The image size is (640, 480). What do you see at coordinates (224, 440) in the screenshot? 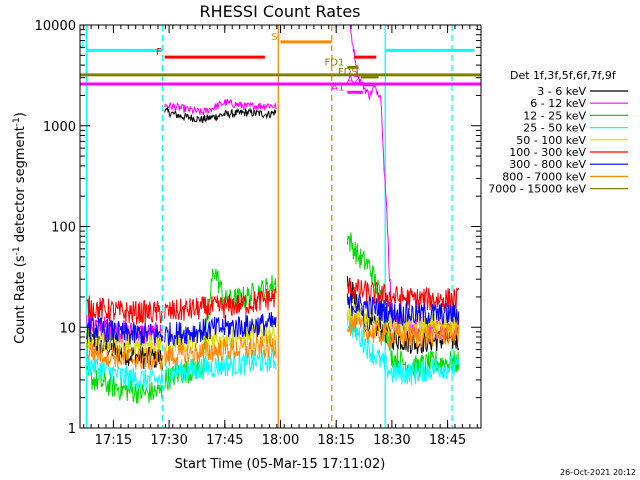
I see `x-tick-label: 17:45` at bounding box center [224, 440].